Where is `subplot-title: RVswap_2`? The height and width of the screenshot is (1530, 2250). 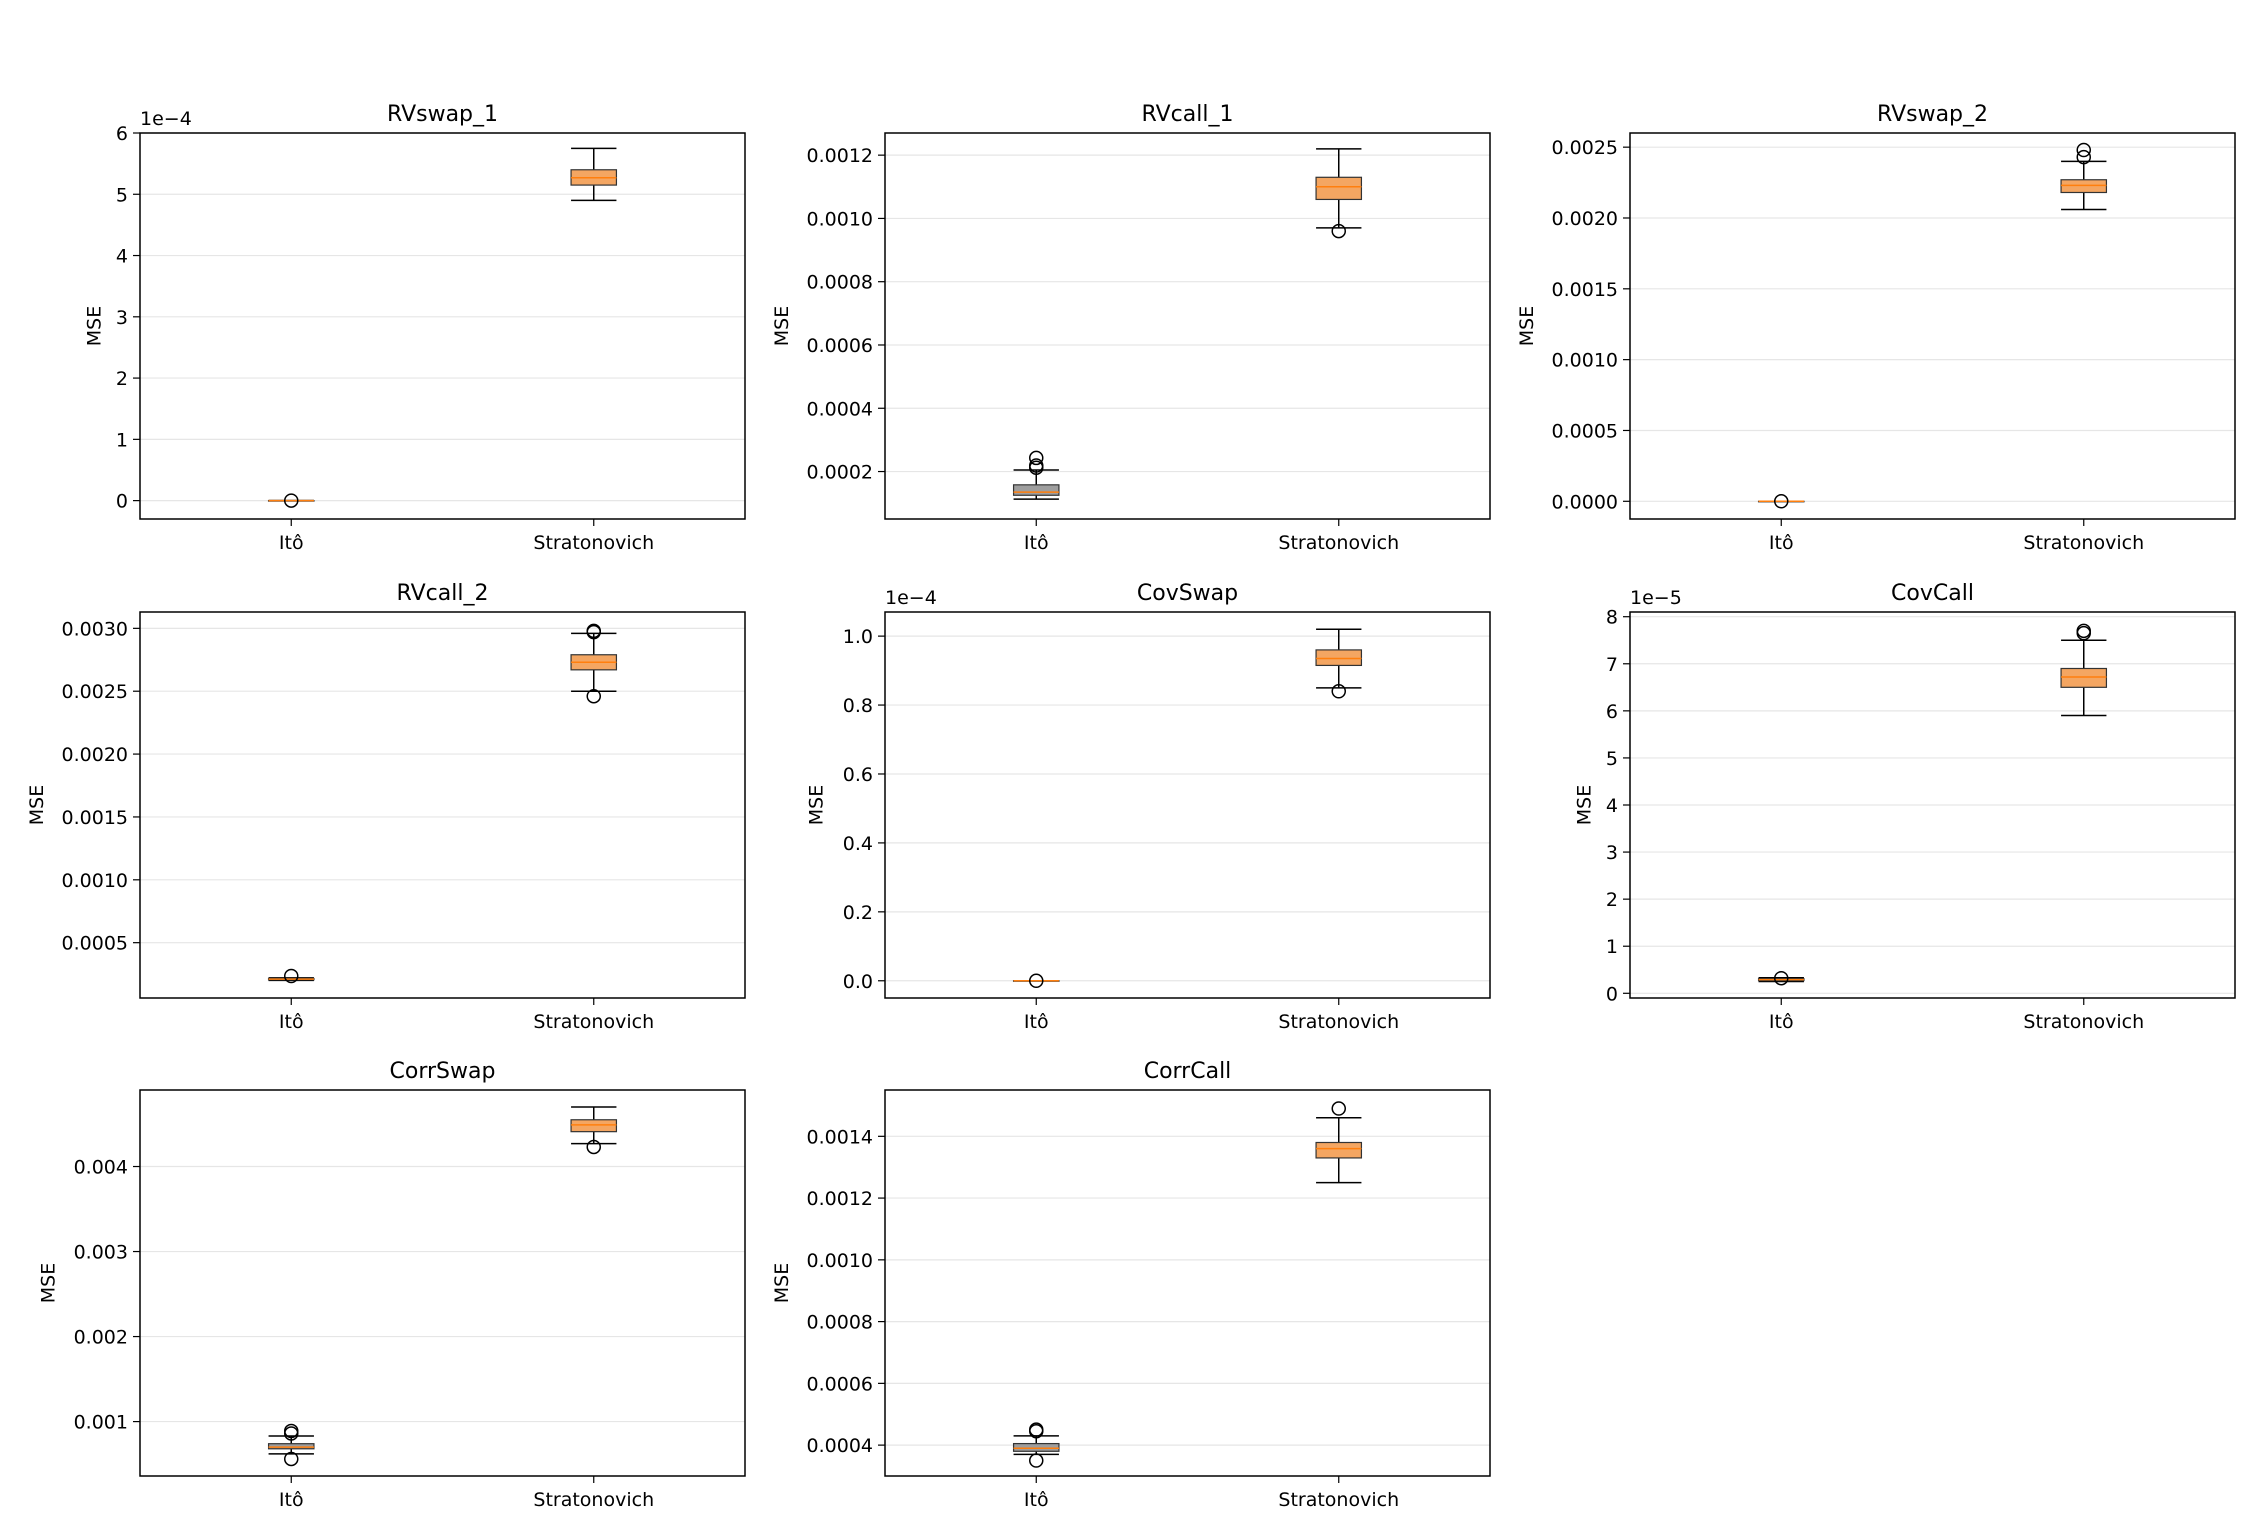 subplot-title: RVswap_2 is located at coordinates (1932, 114).